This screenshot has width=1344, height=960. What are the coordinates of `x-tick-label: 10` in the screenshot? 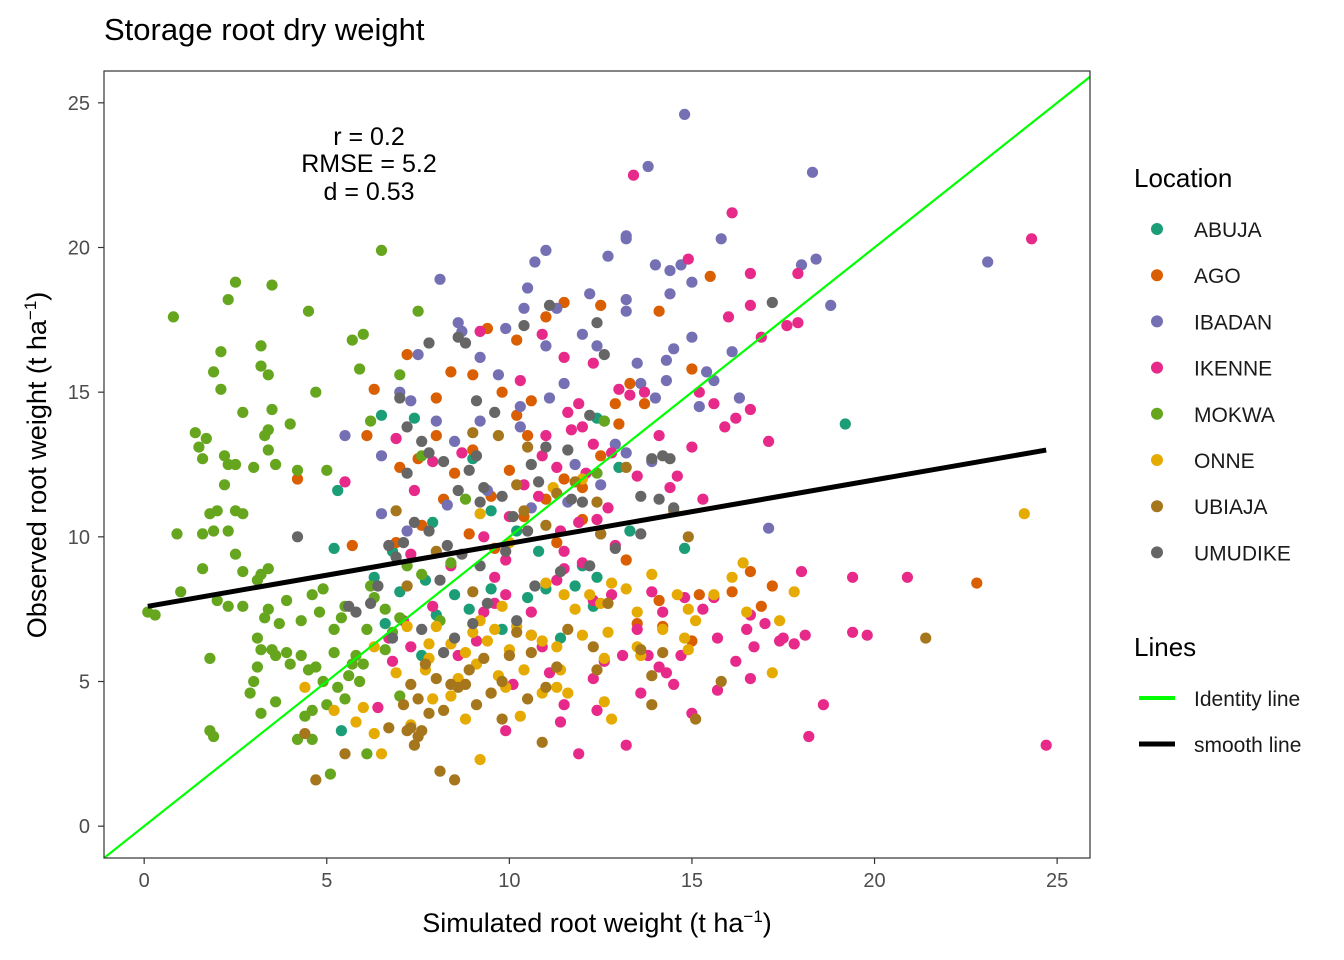 It's located at (509, 881).